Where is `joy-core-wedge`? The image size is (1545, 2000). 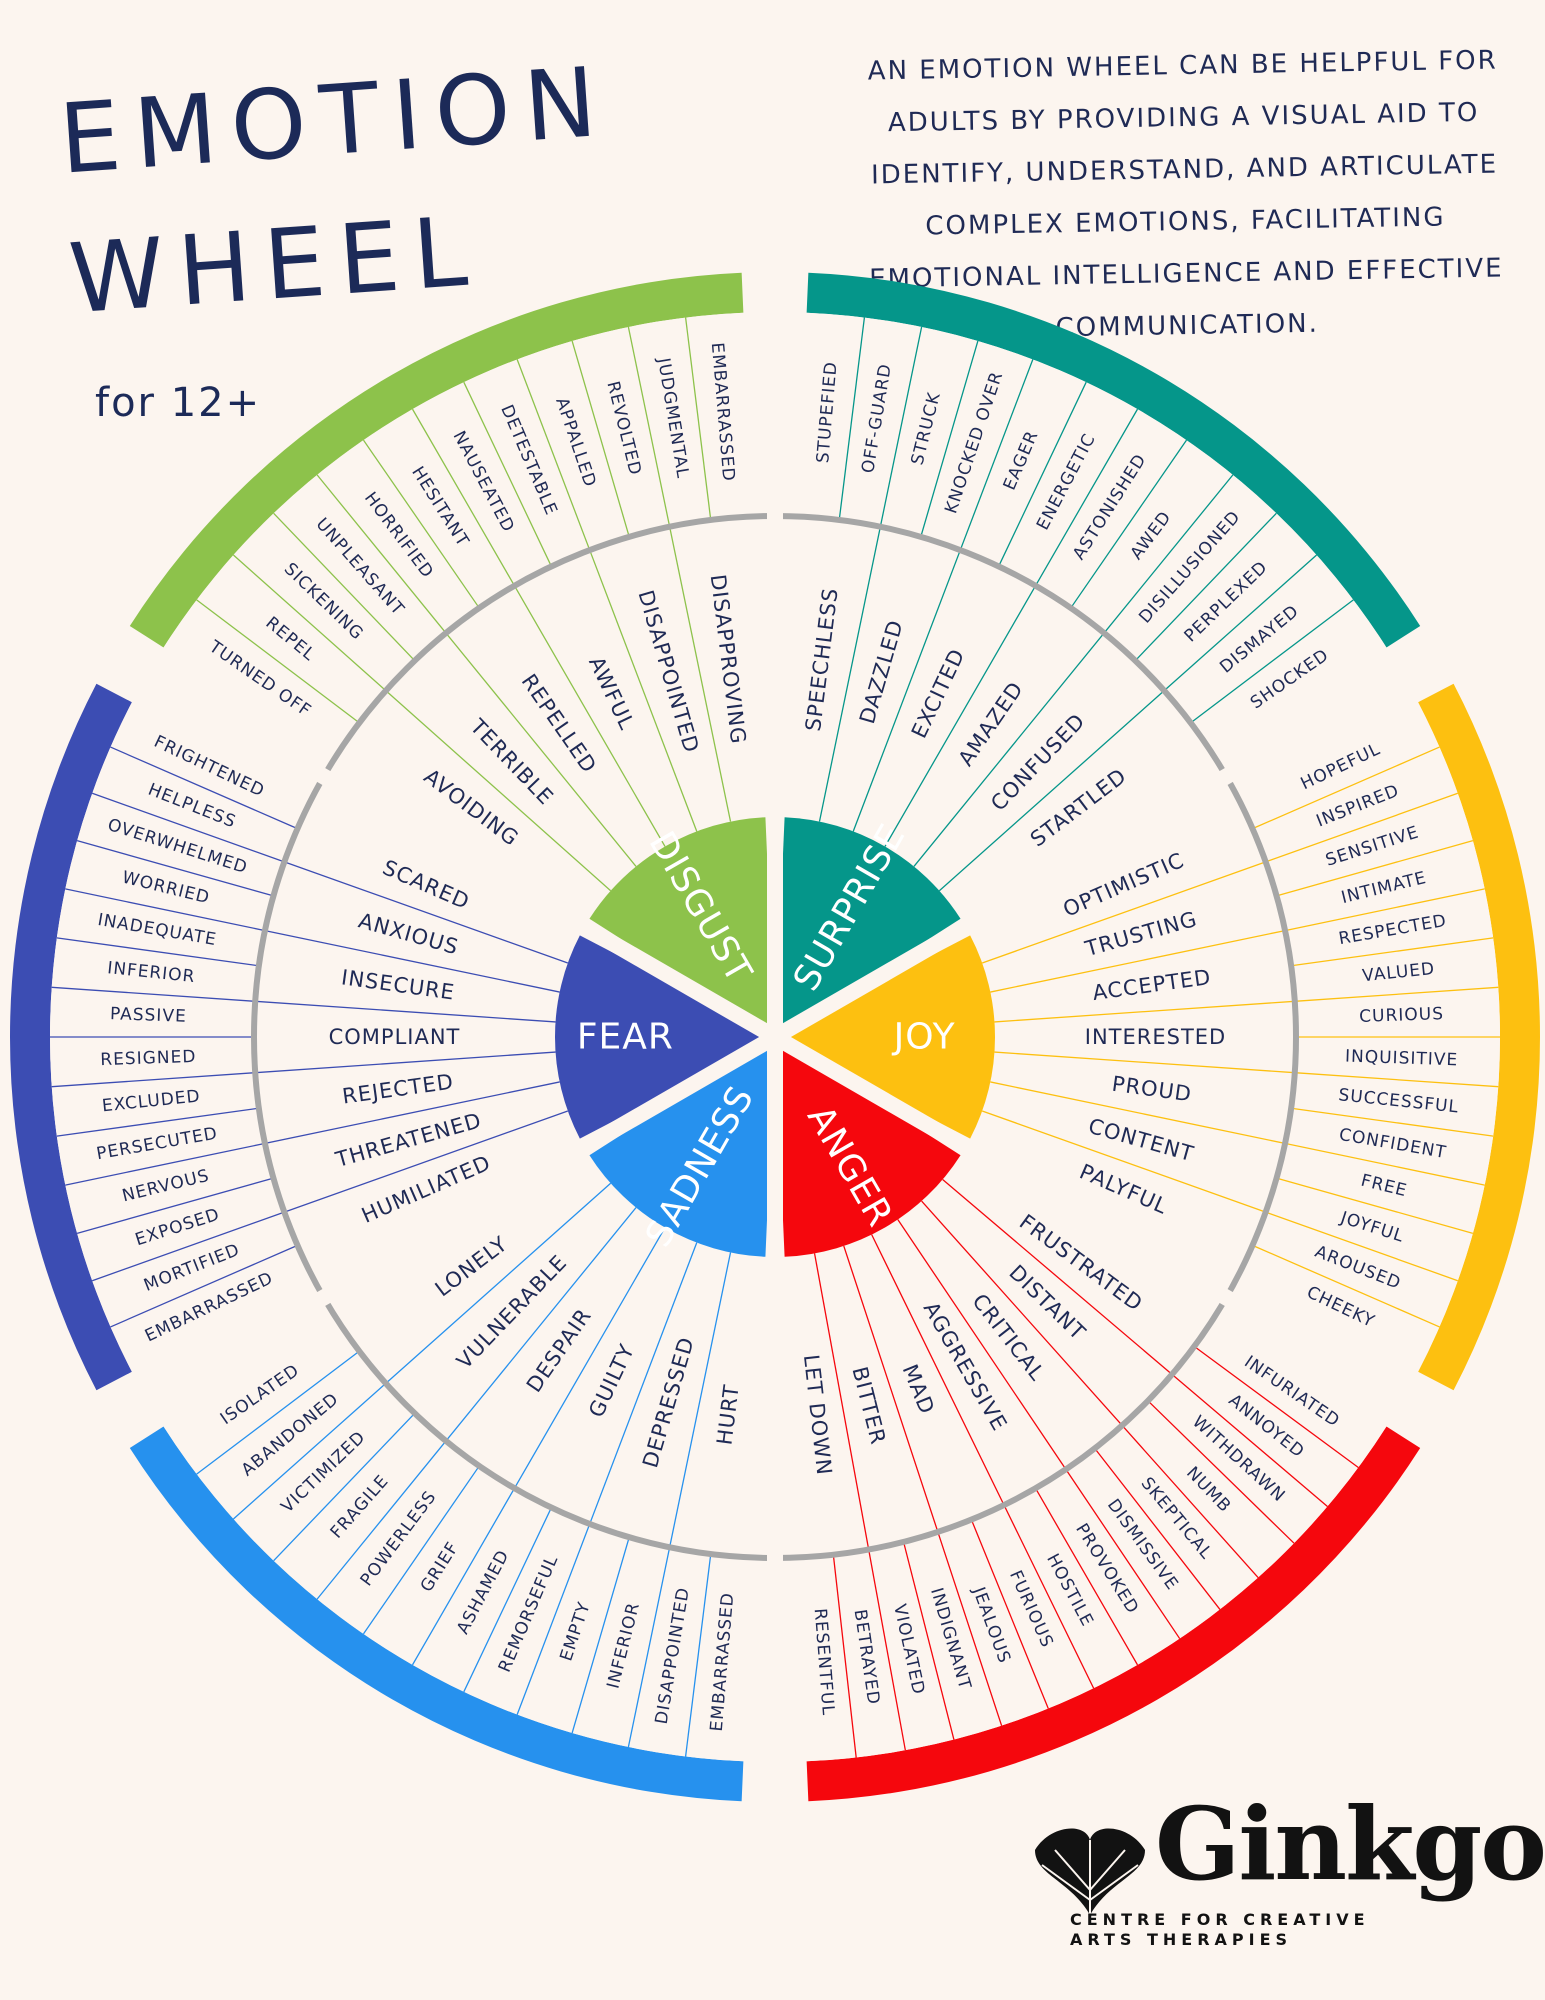 joy-core-wedge is located at coordinates (885, 1037).